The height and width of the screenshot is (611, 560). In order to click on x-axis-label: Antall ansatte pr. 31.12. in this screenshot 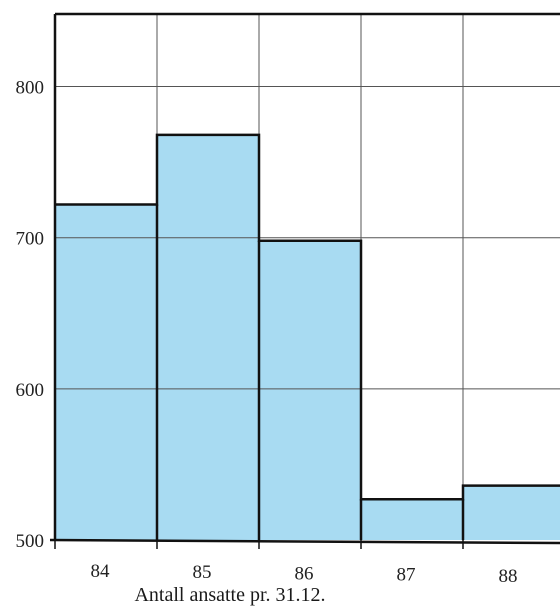, I will do `click(230, 595)`.